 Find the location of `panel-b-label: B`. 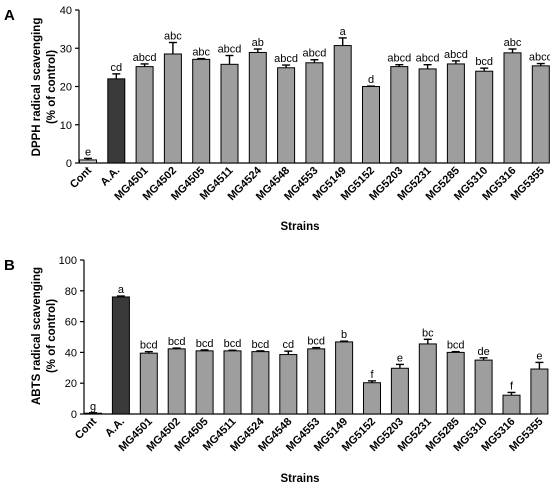

panel-b-label: B is located at coordinates (9, 265).